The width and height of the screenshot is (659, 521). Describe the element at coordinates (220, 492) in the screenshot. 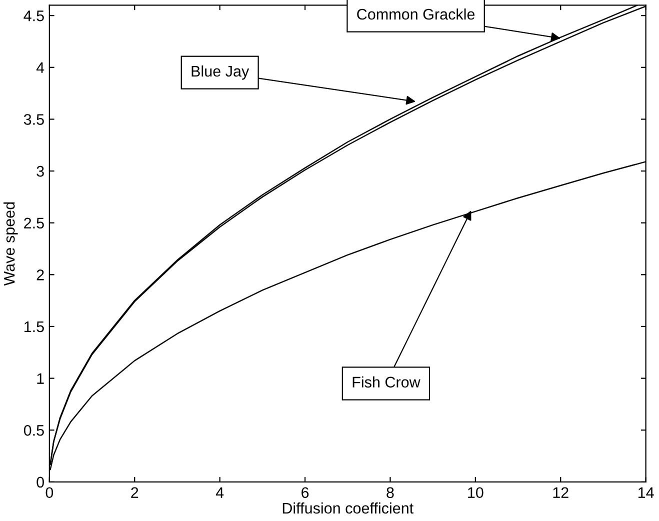

I see `x-tick-label: 4` at that location.